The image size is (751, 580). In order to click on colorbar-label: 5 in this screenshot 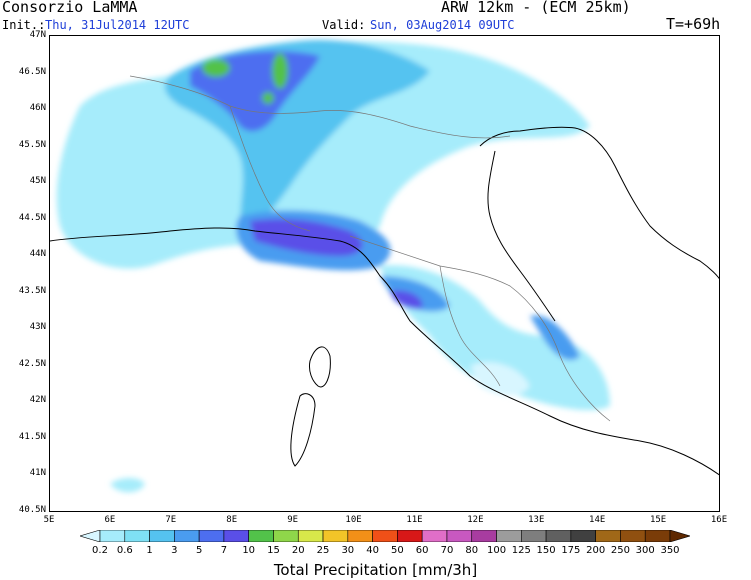, I will do `click(199, 550)`.